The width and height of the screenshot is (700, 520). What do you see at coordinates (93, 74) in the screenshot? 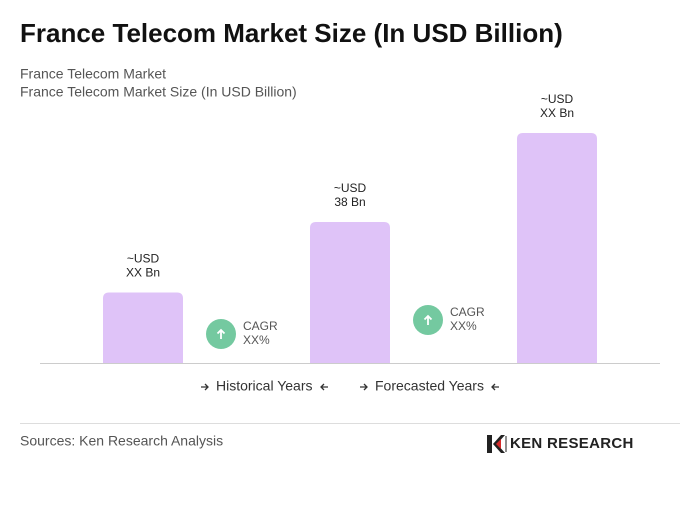
I see `subtitle: France Telecom Market` at bounding box center [93, 74].